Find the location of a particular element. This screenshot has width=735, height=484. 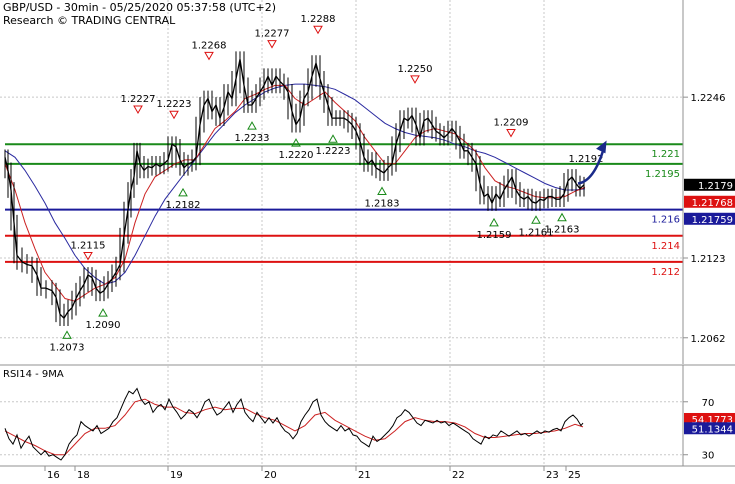

price-axis-tick-label: 1.2246 is located at coordinates (708, 98).